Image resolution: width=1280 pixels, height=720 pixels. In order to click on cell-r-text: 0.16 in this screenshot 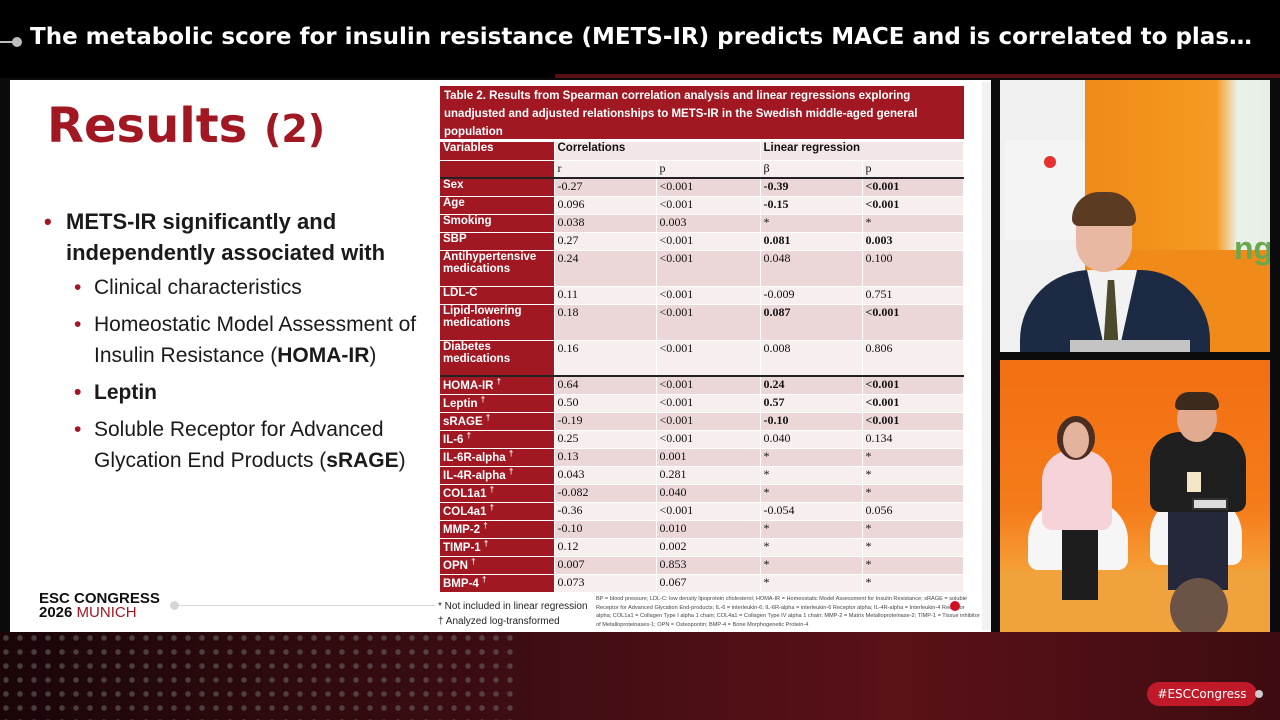, I will do `click(568, 347)`.